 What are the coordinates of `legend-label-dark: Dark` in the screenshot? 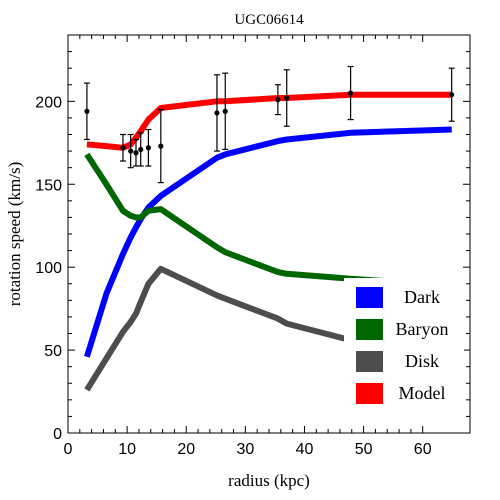 It's located at (422, 297).